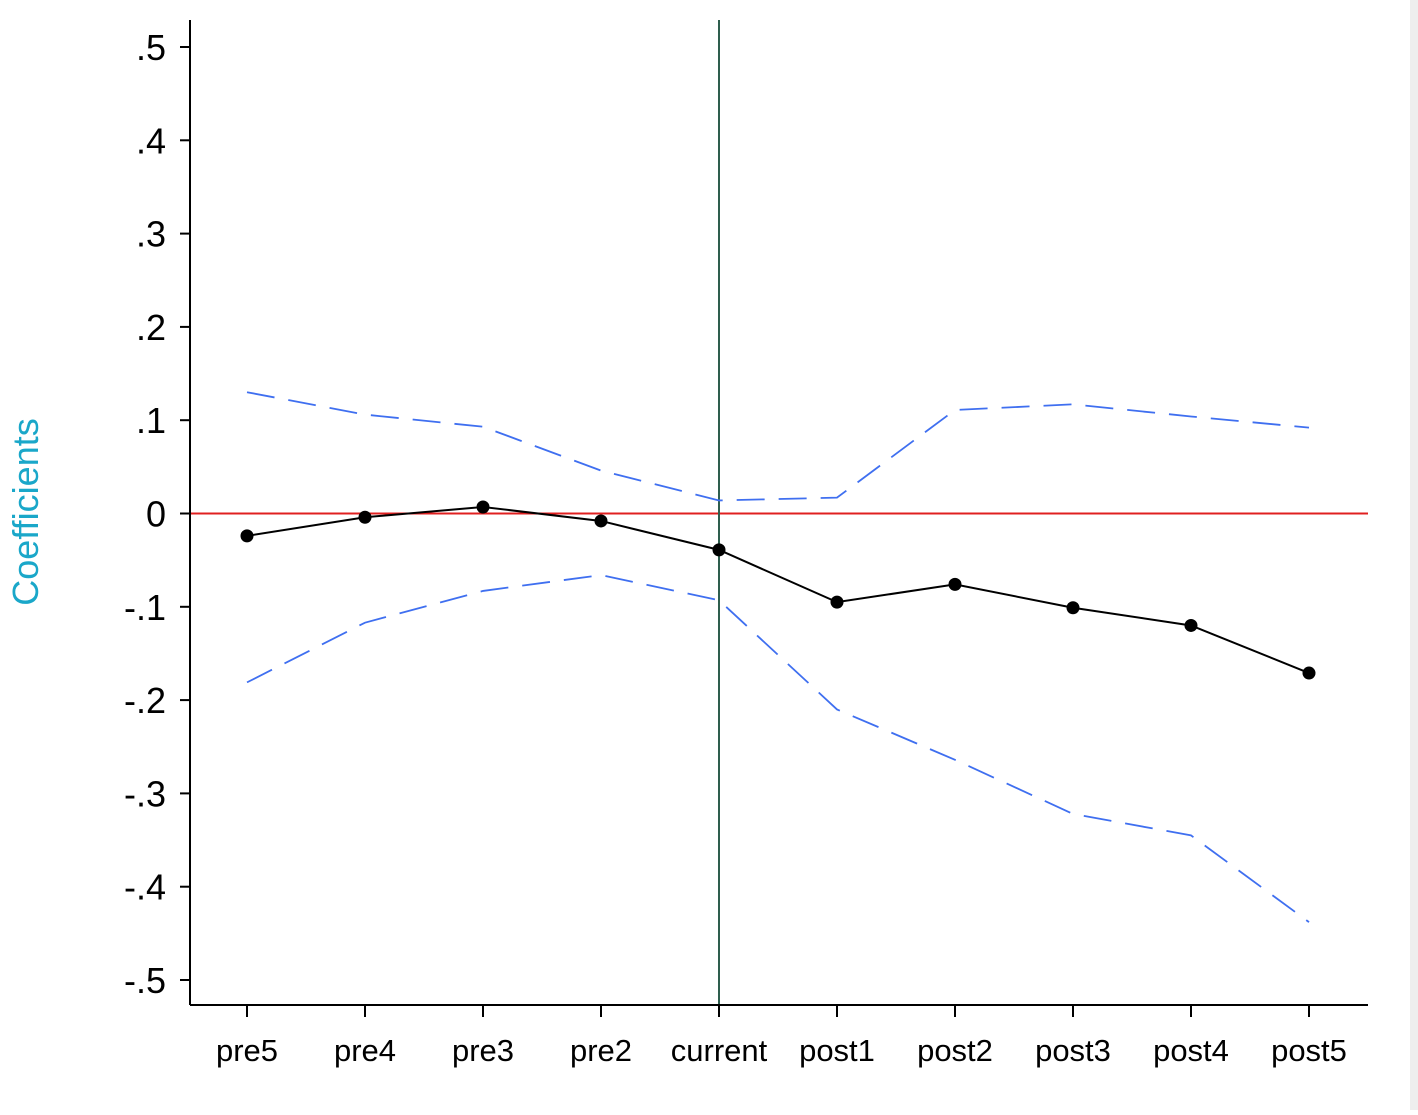  I want to click on x-tick-label: post4, so click(1191, 1050).